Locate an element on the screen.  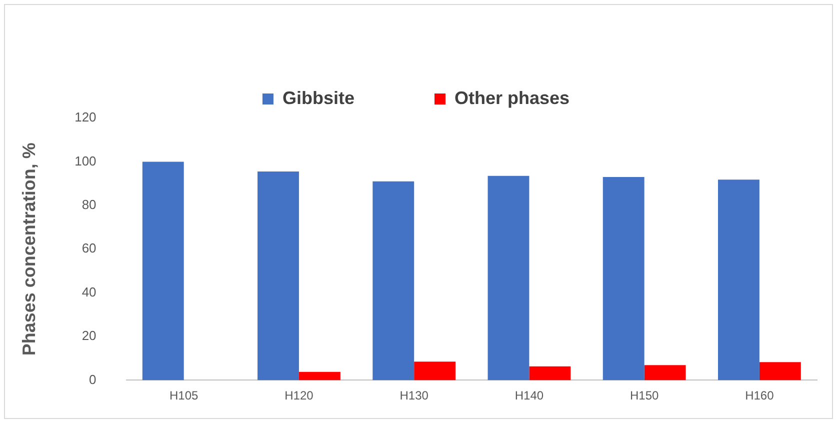
x-tick-label: H140 is located at coordinates (529, 395).